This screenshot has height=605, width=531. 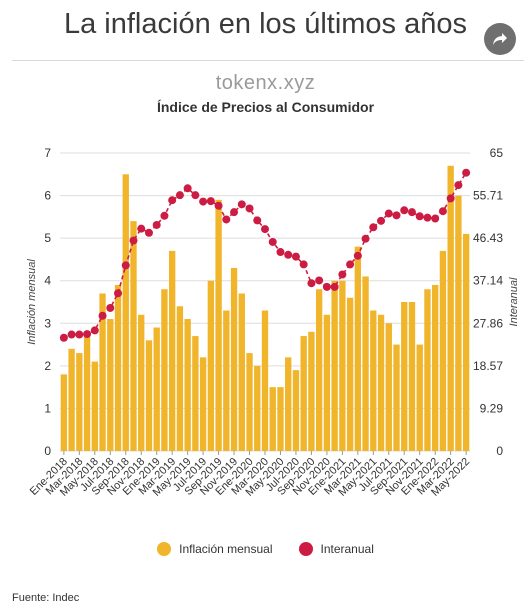 I want to click on legend-item-annual: Interanual, so click(x=336, y=549).